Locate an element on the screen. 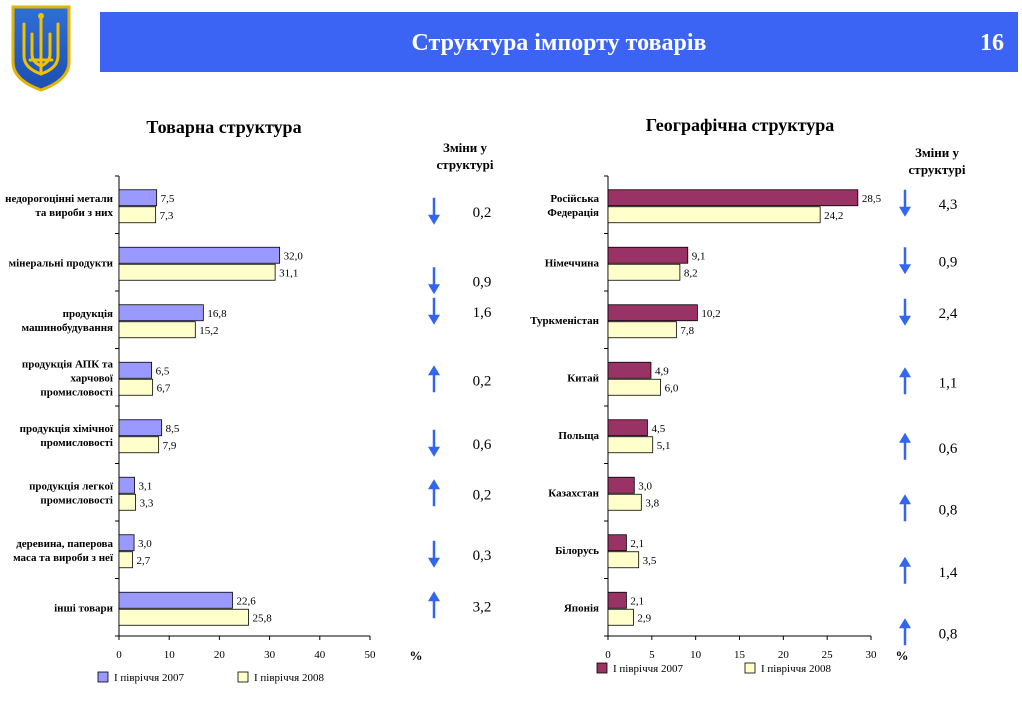  changes-column-title: Зміни у структурі is located at coordinates (937, 161).